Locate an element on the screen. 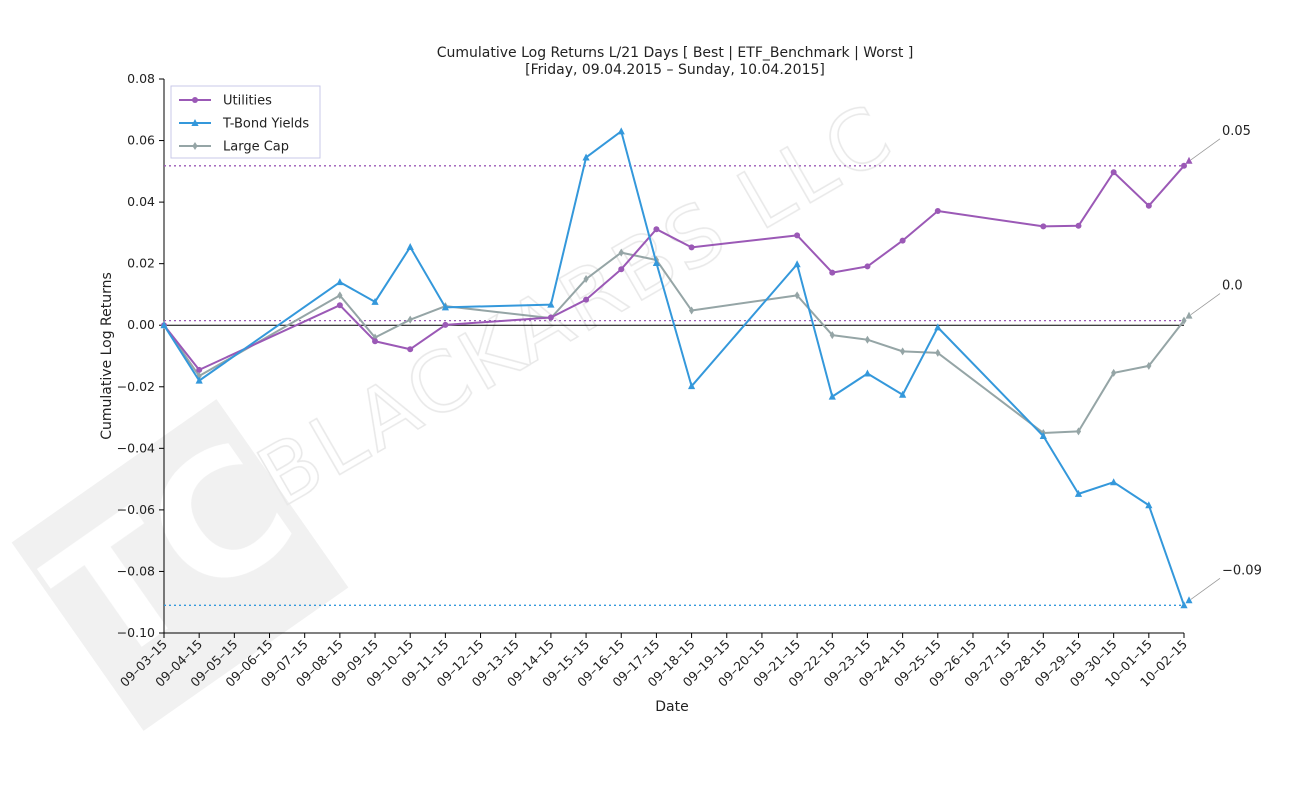  legend: Utilities T-Bond Yields Large Cap is located at coordinates (245, 122).